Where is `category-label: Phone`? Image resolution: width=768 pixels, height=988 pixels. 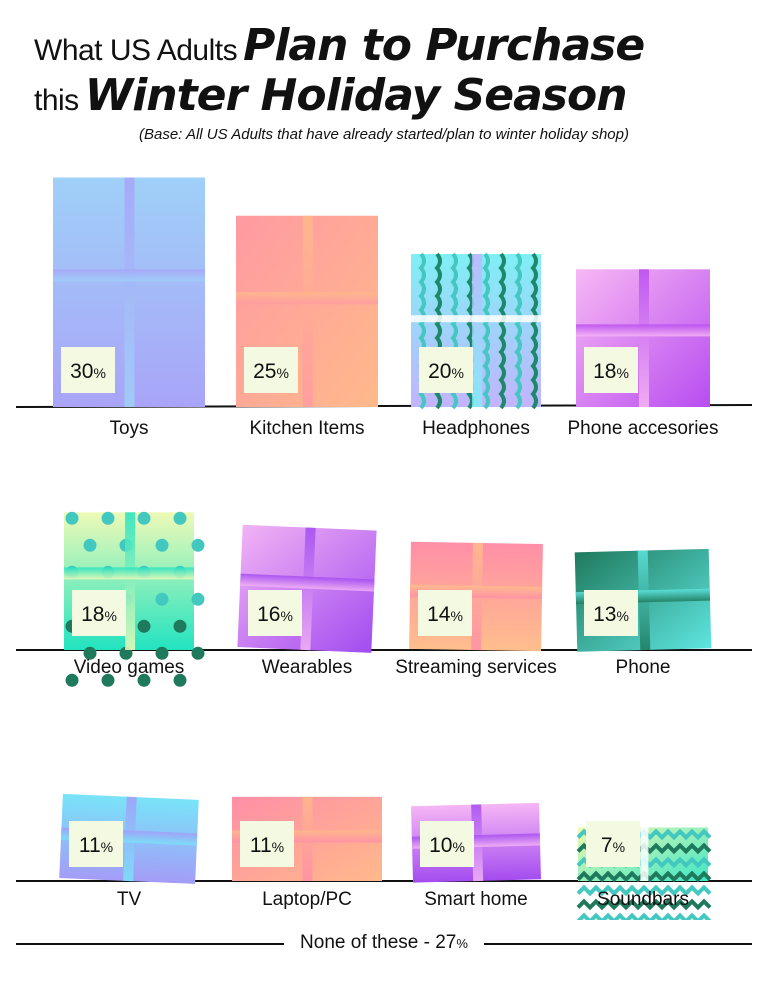
category-label: Phone is located at coordinates (643, 667).